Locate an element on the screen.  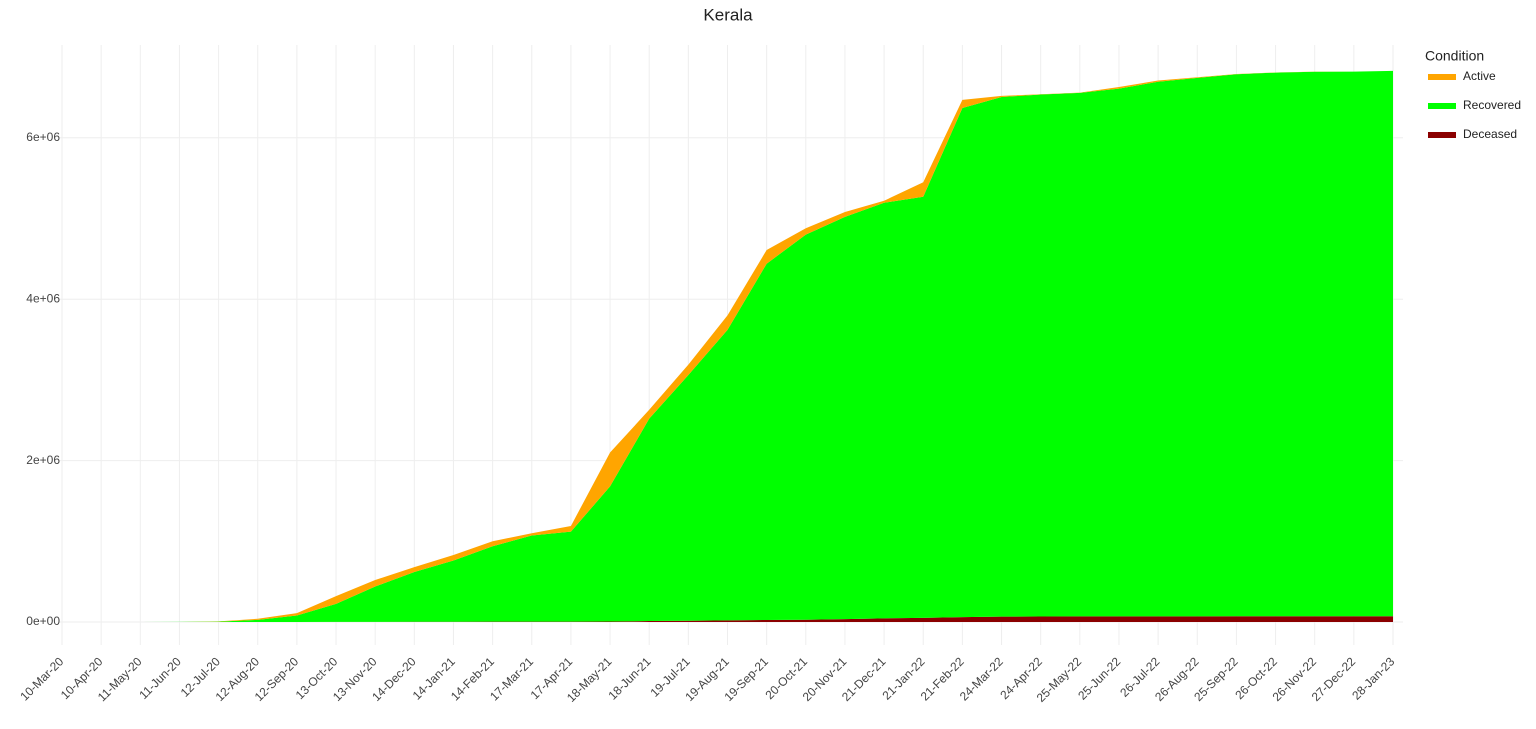
y-tick-label: 4e+06 is located at coordinates (43, 298).